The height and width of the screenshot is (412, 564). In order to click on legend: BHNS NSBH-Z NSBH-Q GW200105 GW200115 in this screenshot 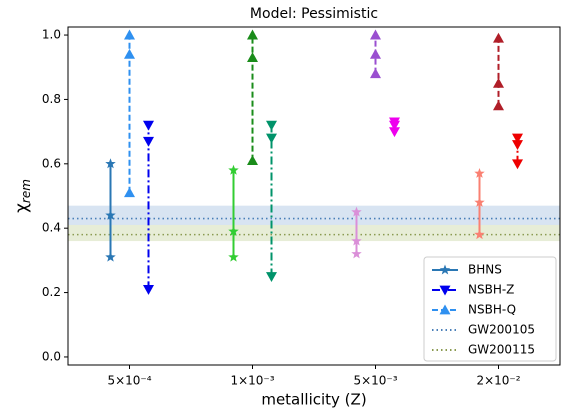, I will do `click(490, 309)`.